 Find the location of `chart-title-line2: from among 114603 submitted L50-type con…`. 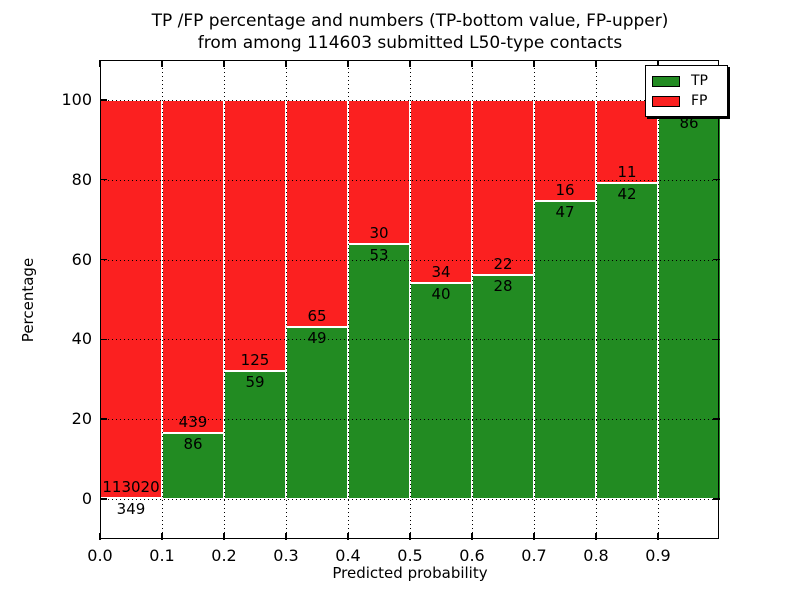

chart-title-line2: from among 114603 submitted L50-type con… is located at coordinates (410, 43).